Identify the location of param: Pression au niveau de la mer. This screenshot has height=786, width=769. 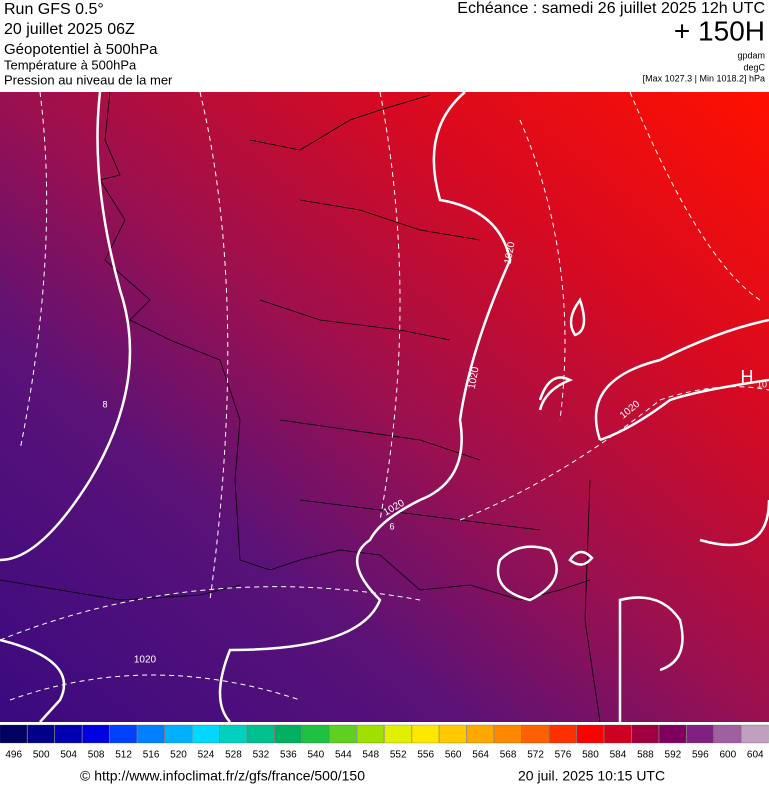
(88, 79).